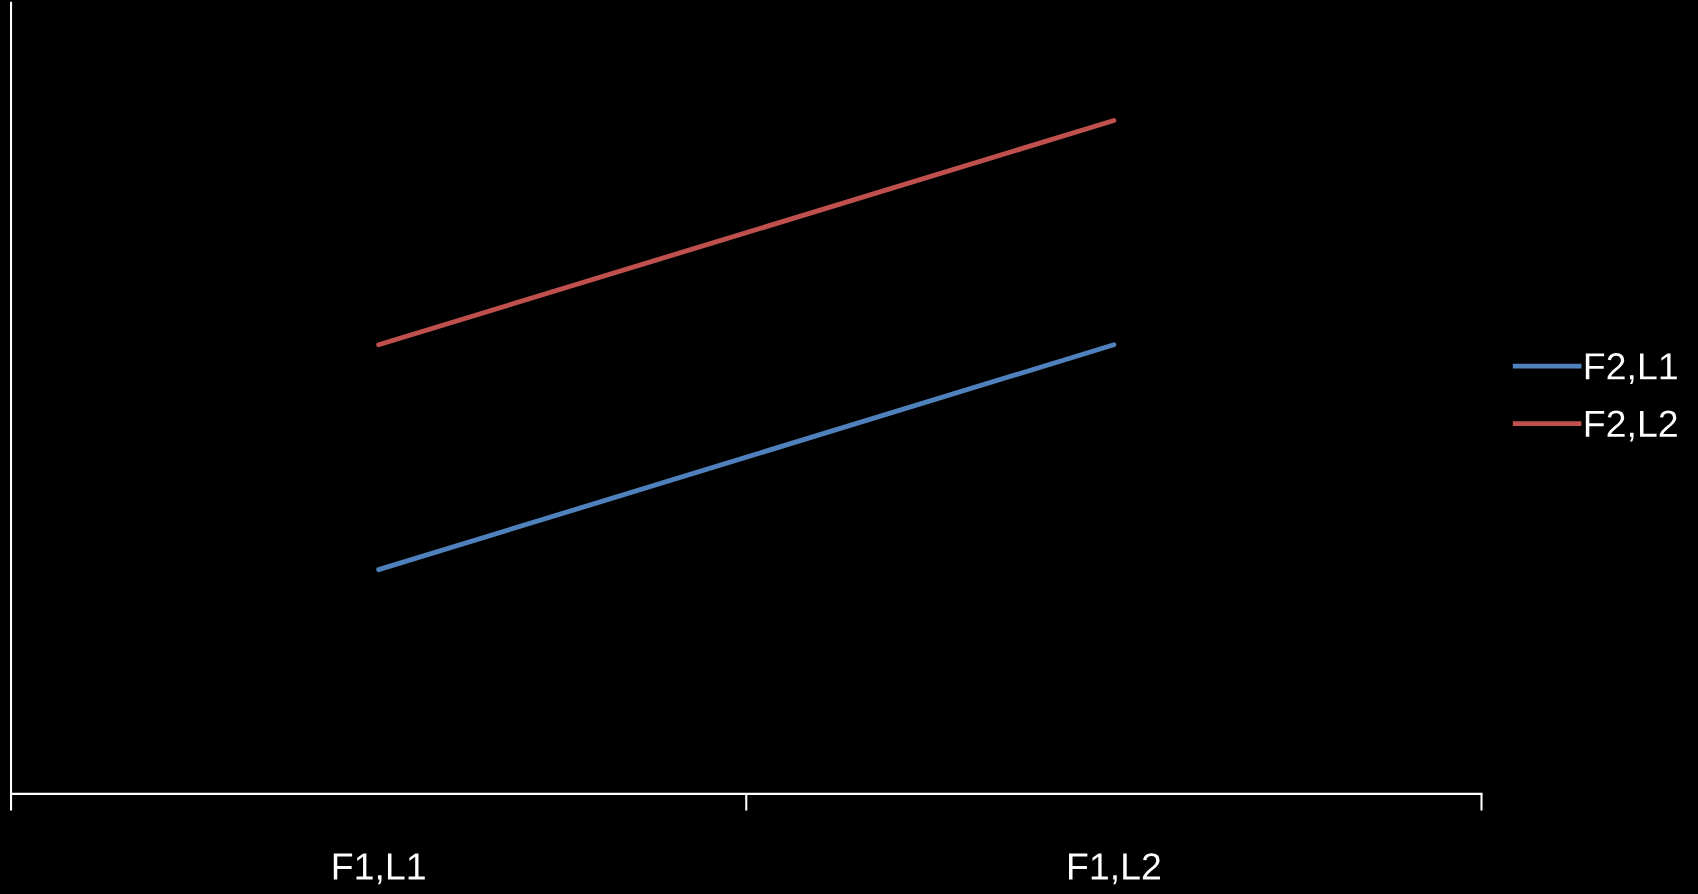 The width and height of the screenshot is (1698, 894). Describe the element at coordinates (1631, 369) in the screenshot. I see `legend-label: F2,L1` at that location.